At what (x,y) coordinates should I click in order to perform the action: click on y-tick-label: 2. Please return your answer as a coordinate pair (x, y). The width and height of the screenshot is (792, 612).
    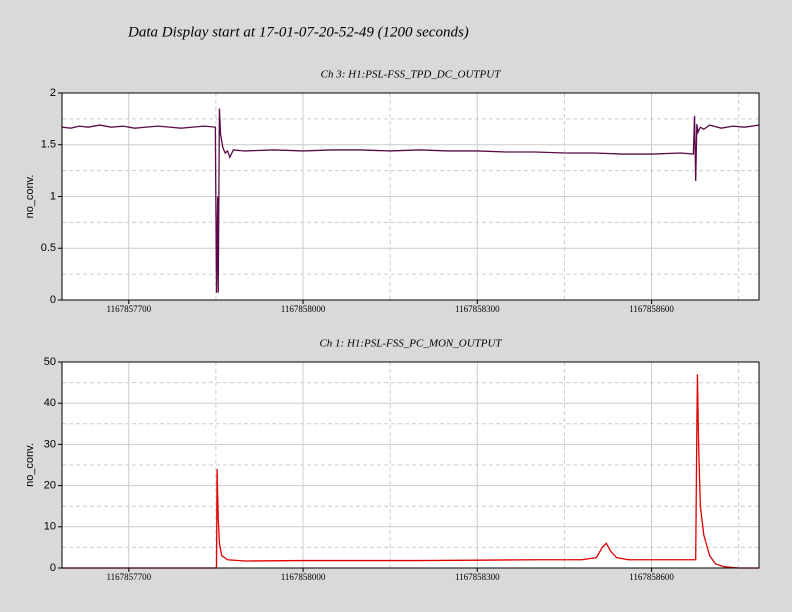
    Looking at the image, I should click on (53, 93).